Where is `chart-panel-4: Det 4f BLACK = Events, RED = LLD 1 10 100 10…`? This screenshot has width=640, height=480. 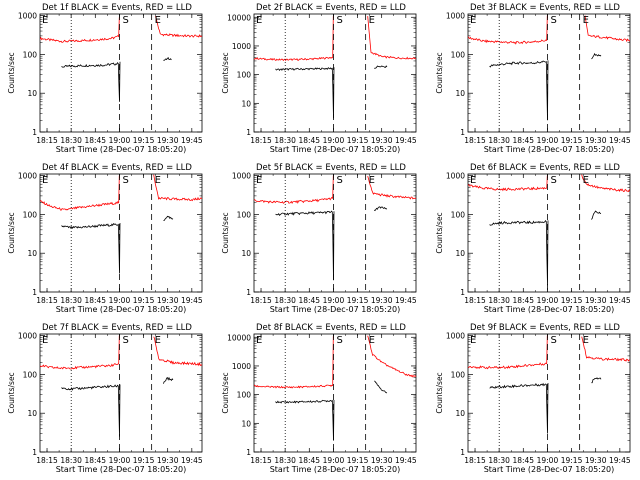 chart-panel-4: Det 4f BLACK = Events, RED = LLD 1 10 100 10… is located at coordinates (105, 238).